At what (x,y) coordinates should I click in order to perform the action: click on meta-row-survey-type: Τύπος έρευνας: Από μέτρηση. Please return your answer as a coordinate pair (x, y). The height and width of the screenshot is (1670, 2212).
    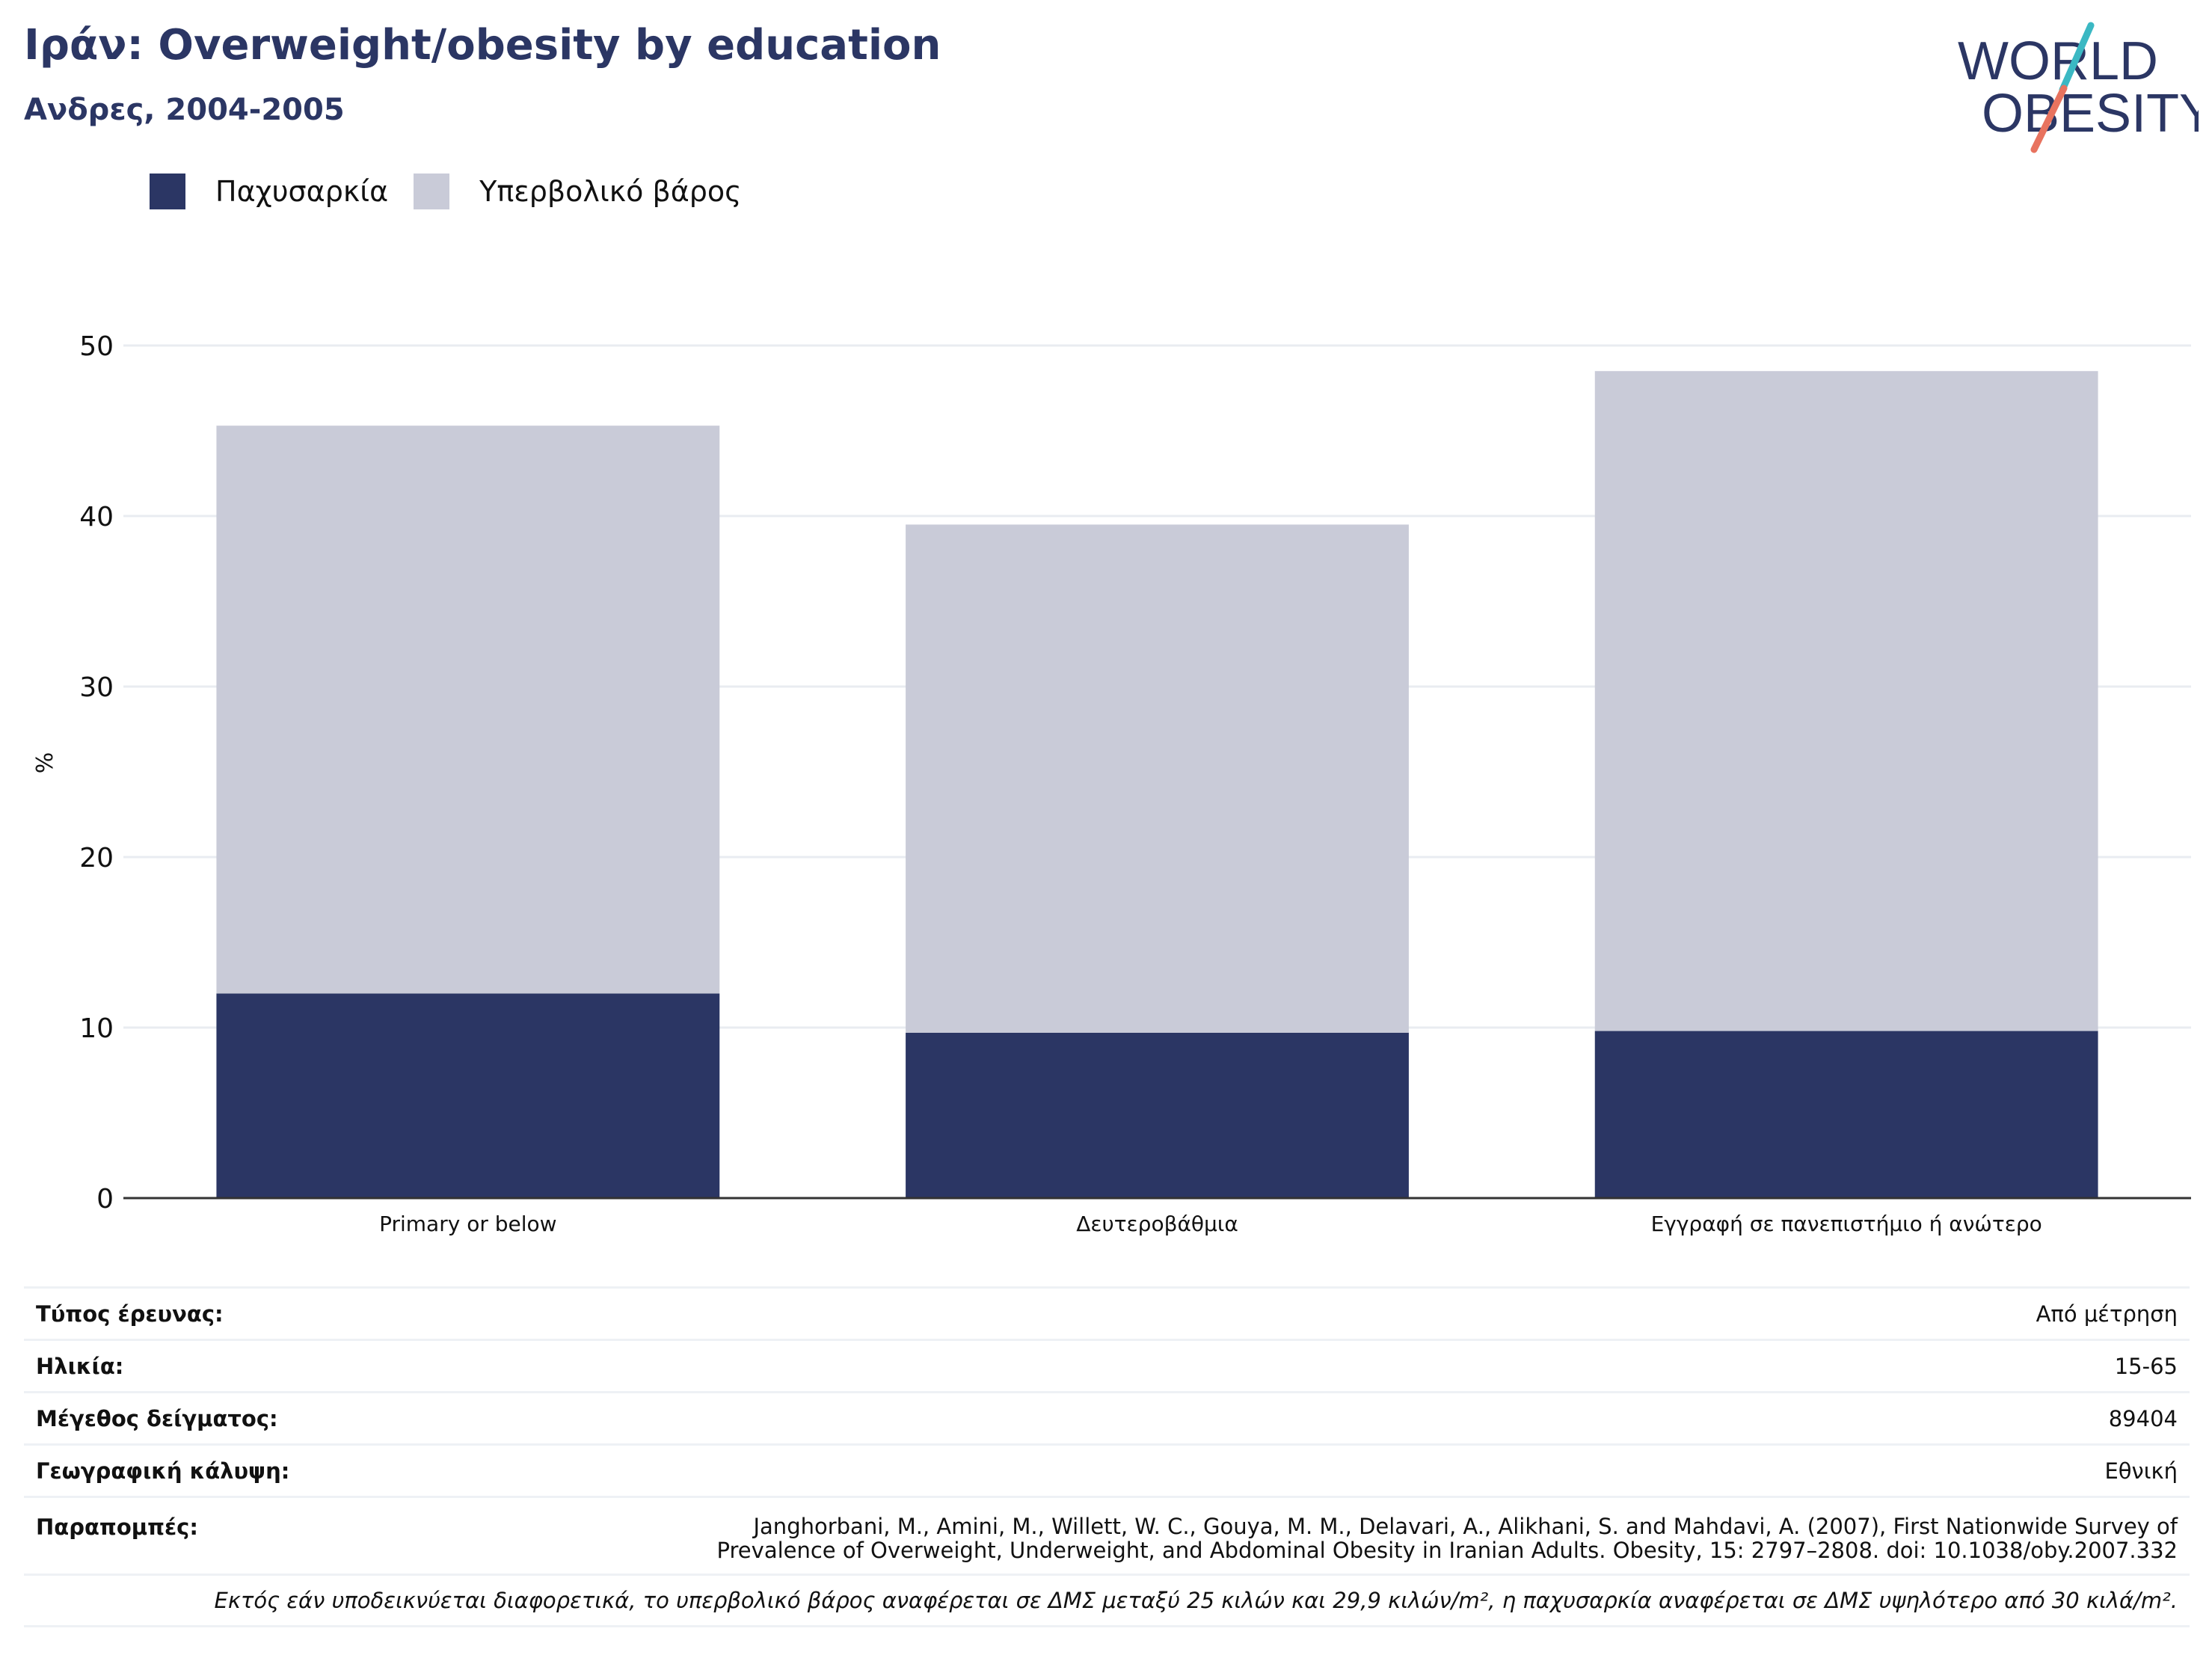
    Looking at the image, I should click on (1107, 1312).